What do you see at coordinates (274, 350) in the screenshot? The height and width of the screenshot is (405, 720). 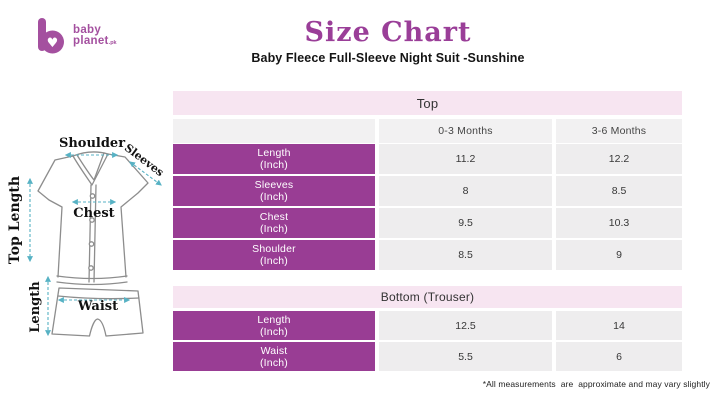 I see `row-label: Waist` at bounding box center [274, 350].